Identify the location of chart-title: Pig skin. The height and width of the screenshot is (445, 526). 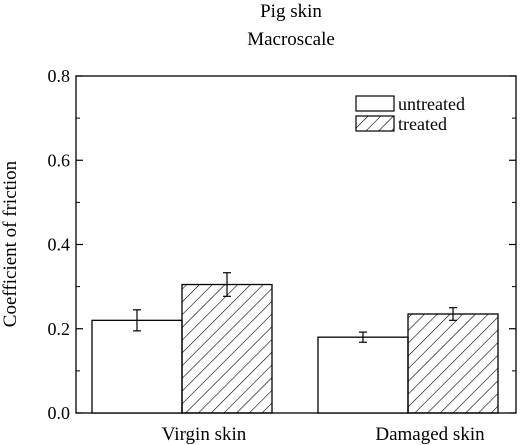
(291, 11).